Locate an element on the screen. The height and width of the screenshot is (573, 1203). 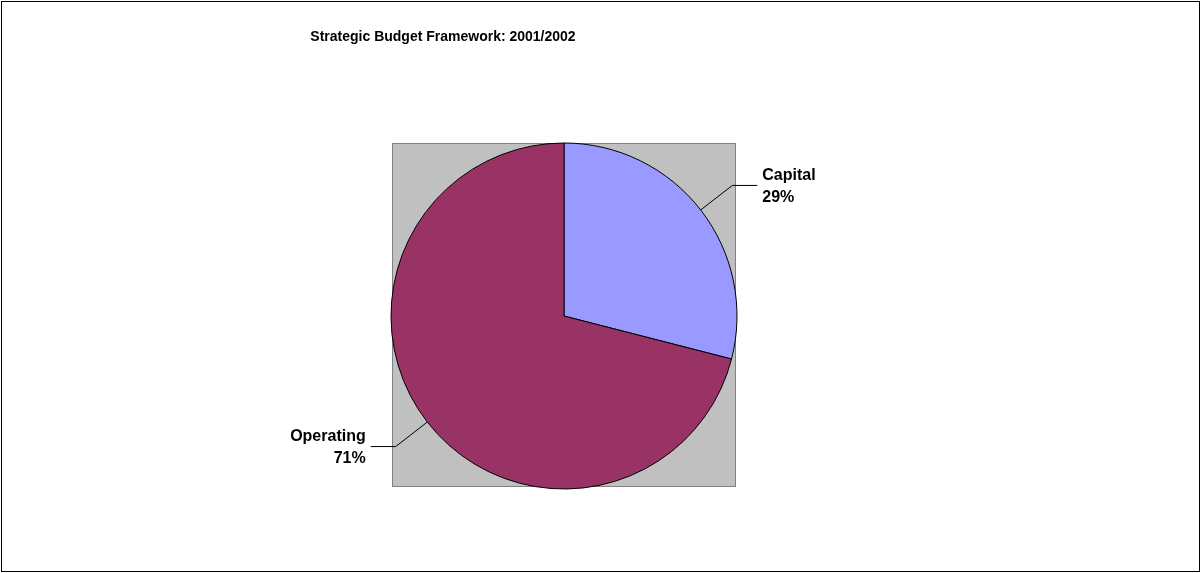
data-label: 29% is located at coordinates (778, 196).